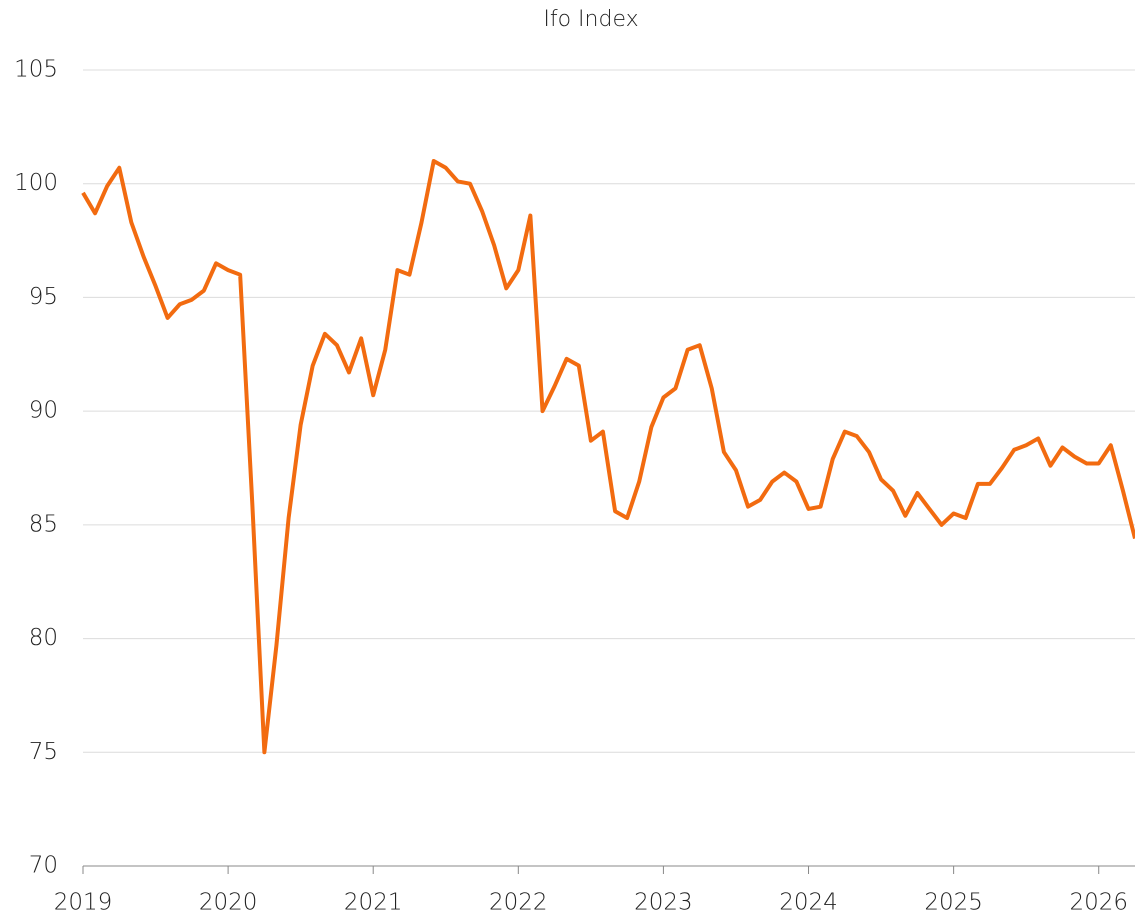  Describe the element at coordinates (43, 297) in the screenshot. I see `y-tick-label: 95` at that location.